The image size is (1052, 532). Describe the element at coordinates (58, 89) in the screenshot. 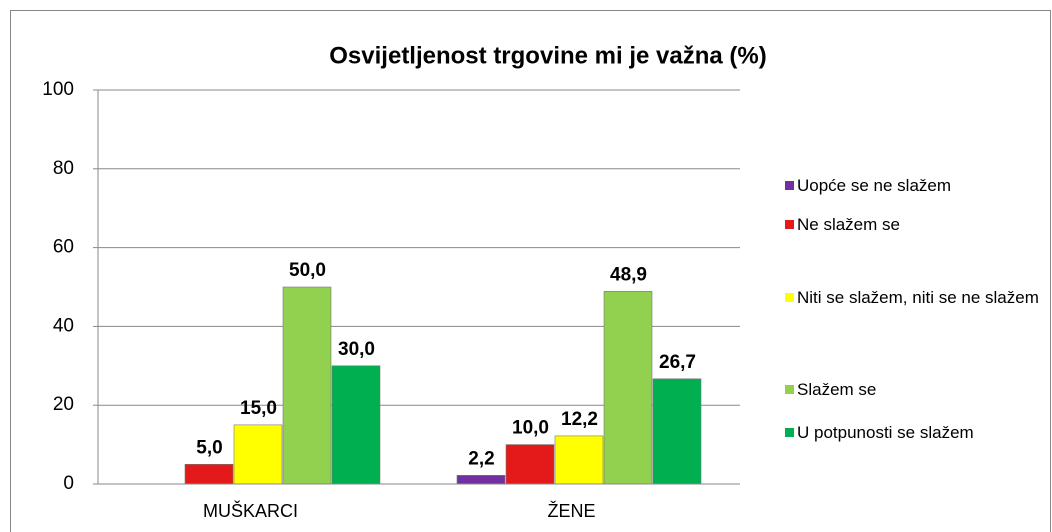

I see `y-tick-label: 100` at that location.